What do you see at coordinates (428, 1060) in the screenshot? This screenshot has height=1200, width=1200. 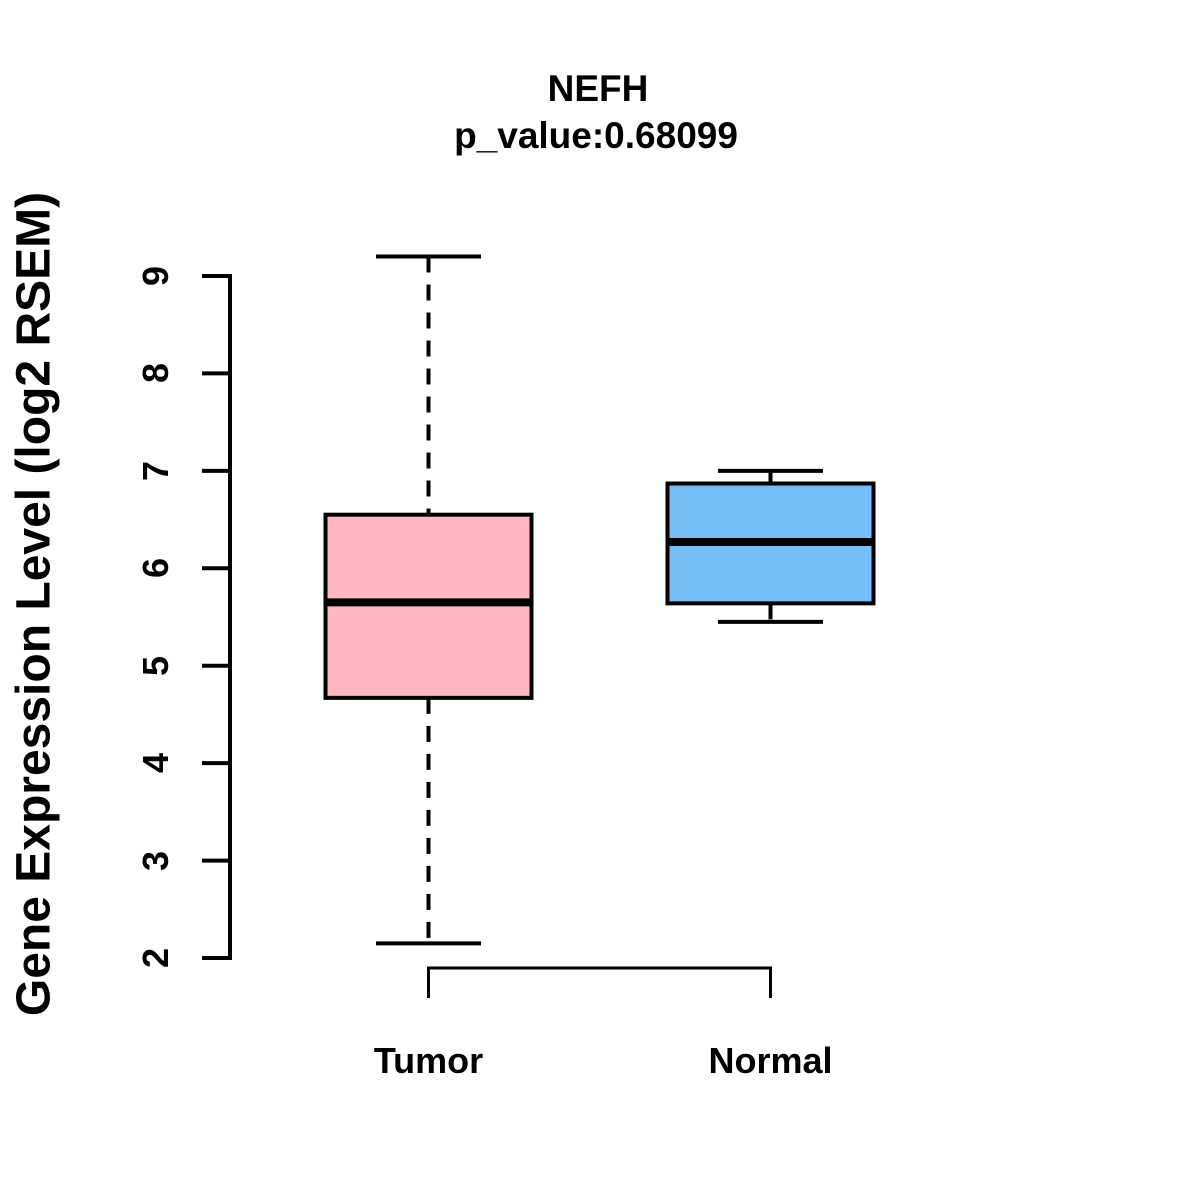 I see `x-axis-label-tumor: Tumor` at bounding box center [428, 1060].